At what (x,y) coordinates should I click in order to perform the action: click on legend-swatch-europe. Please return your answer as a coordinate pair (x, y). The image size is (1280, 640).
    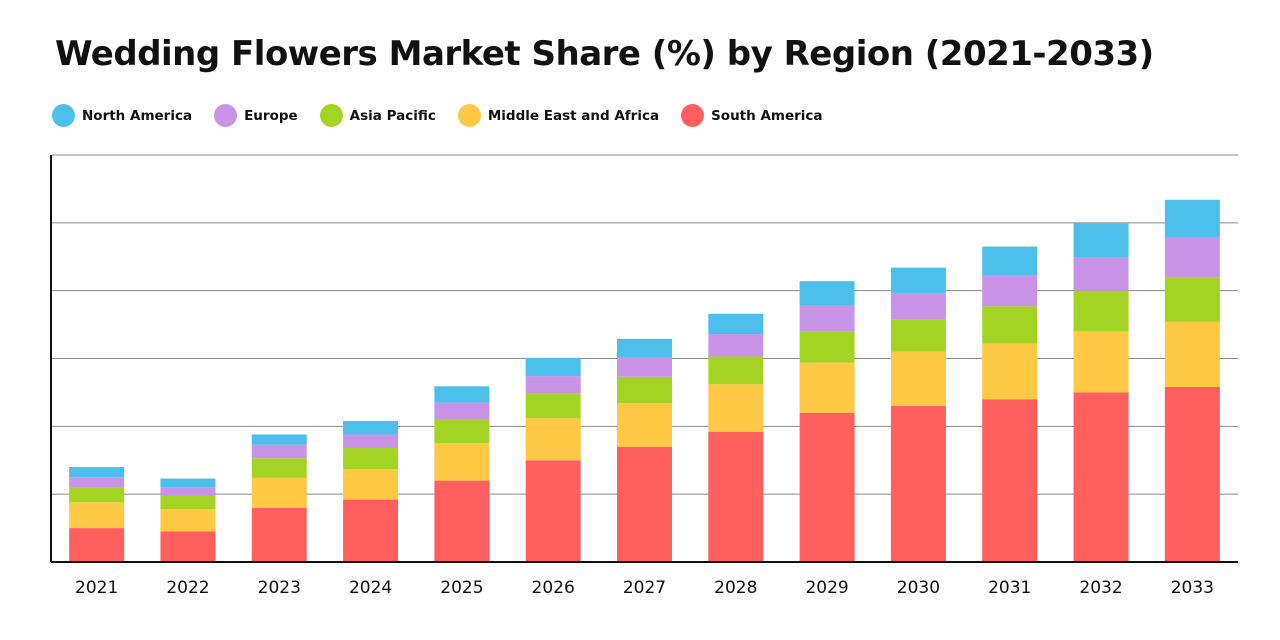
    Looking at the image, I should click on (226, 115).